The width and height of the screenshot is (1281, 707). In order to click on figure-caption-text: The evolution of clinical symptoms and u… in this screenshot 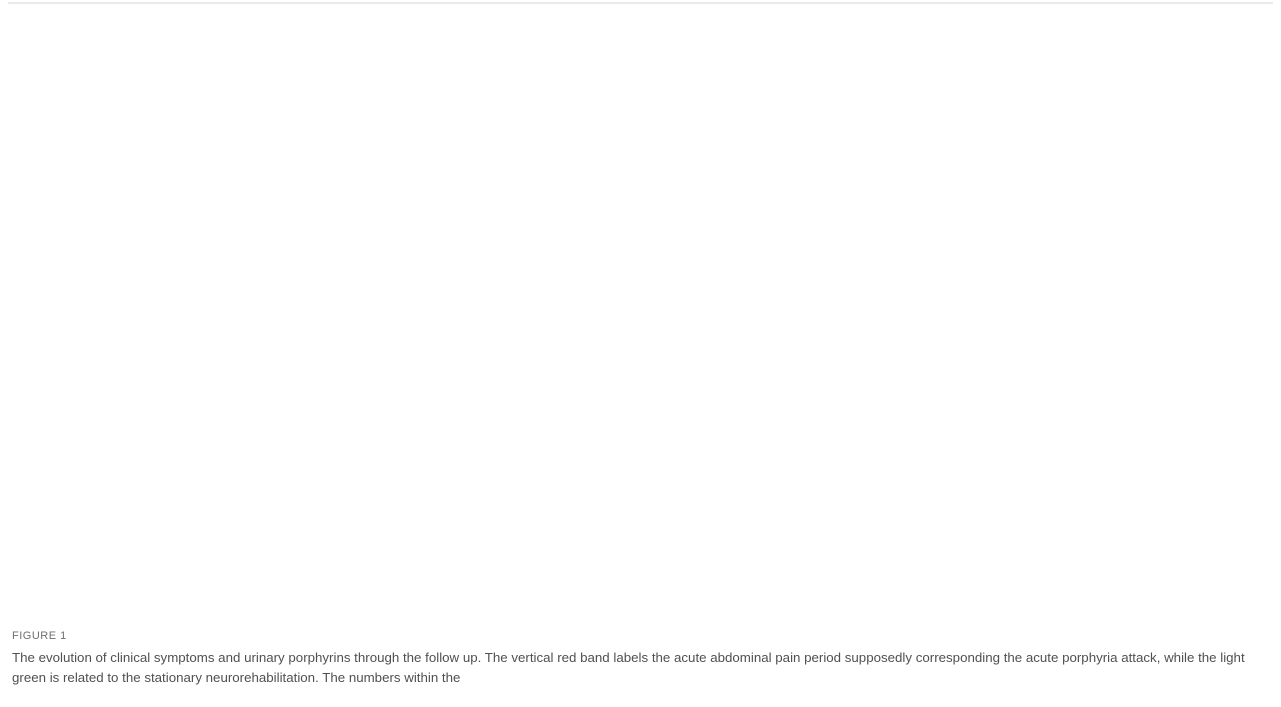, I will do `click(628, 667)`.